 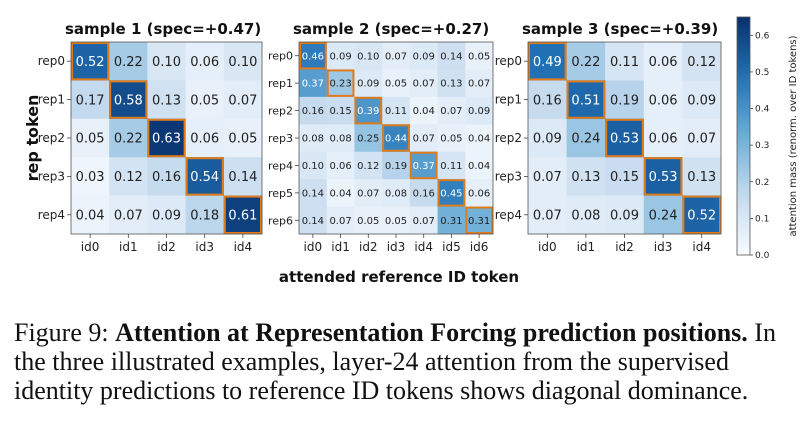 I want to click on x-tick-label: id2, so click(x=624, y=247).